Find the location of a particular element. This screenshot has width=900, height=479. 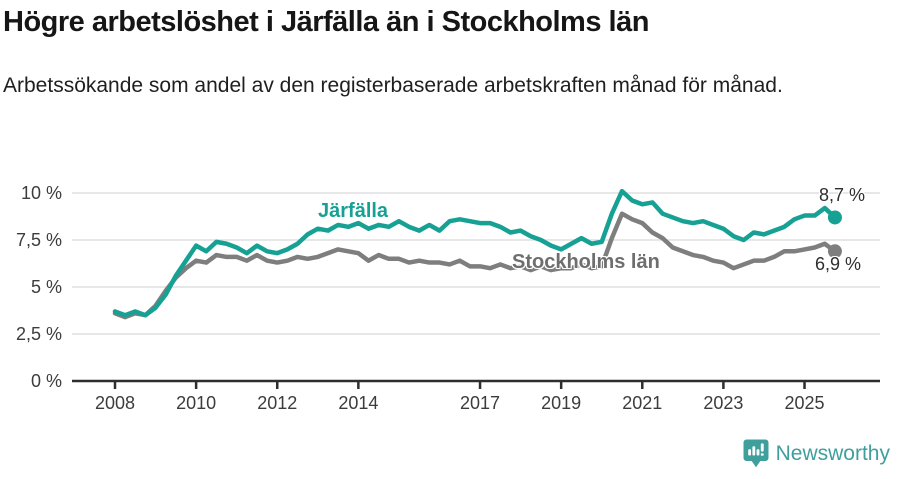

x-tick-label: 2021 is located at coordinates (642, 403).